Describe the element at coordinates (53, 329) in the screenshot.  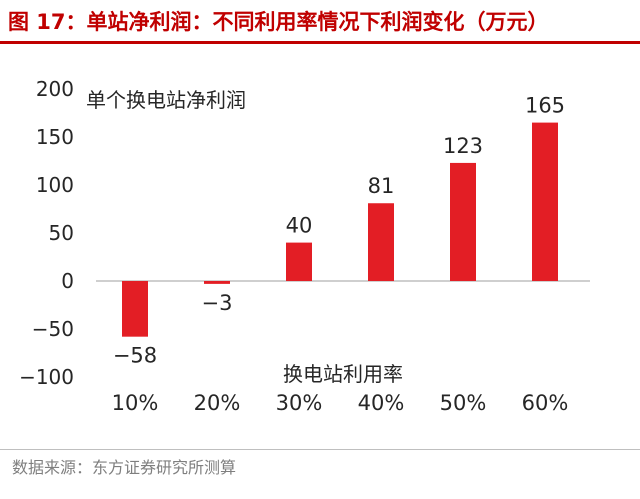
I see `y-tick-label: −50` at that location.